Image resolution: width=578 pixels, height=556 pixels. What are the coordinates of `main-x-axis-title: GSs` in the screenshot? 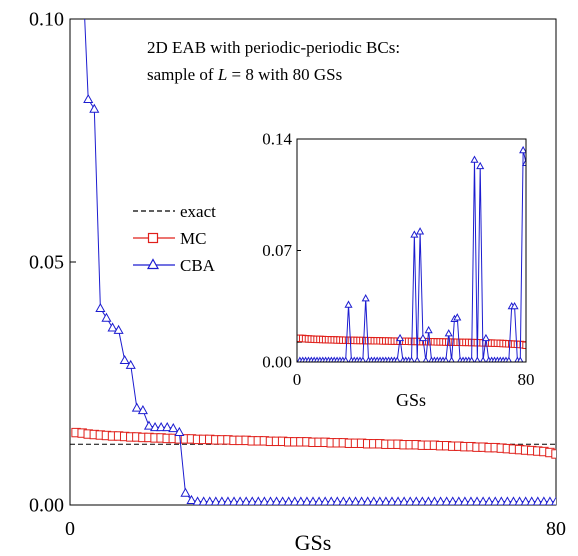 It's located at (313, 542).